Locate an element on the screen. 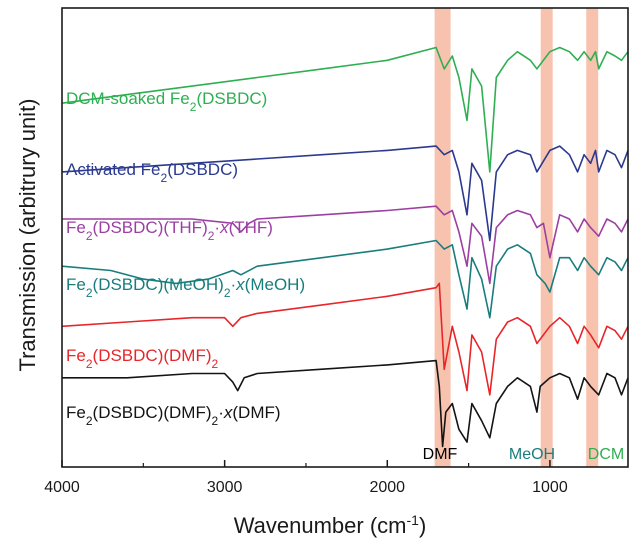 The height and width of the screenshot is (546, 630). x-tick-label: 4000 is located at coordinates (62, 487).